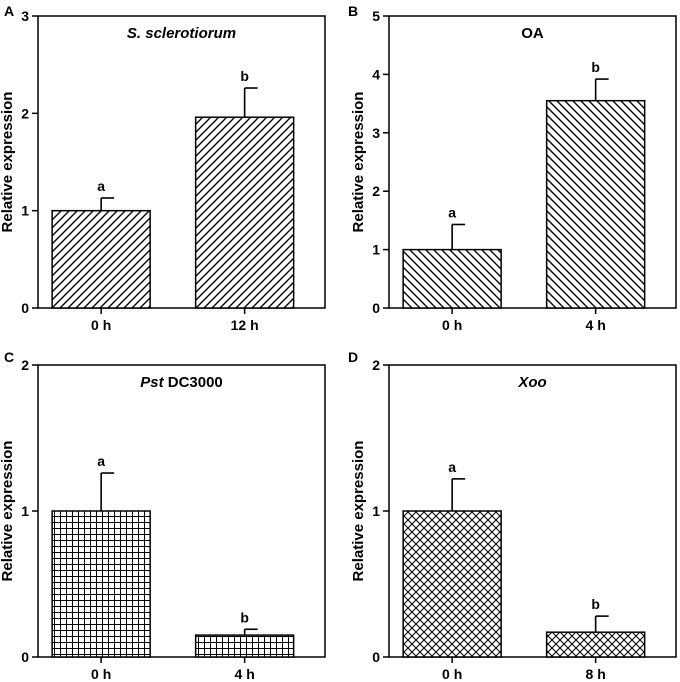 The width and height of the screenshot is (680, 682). Describe the element at coordinates (244, 617) in the screenshot. I see `panel-c-sig-letter-1: b` at that location.